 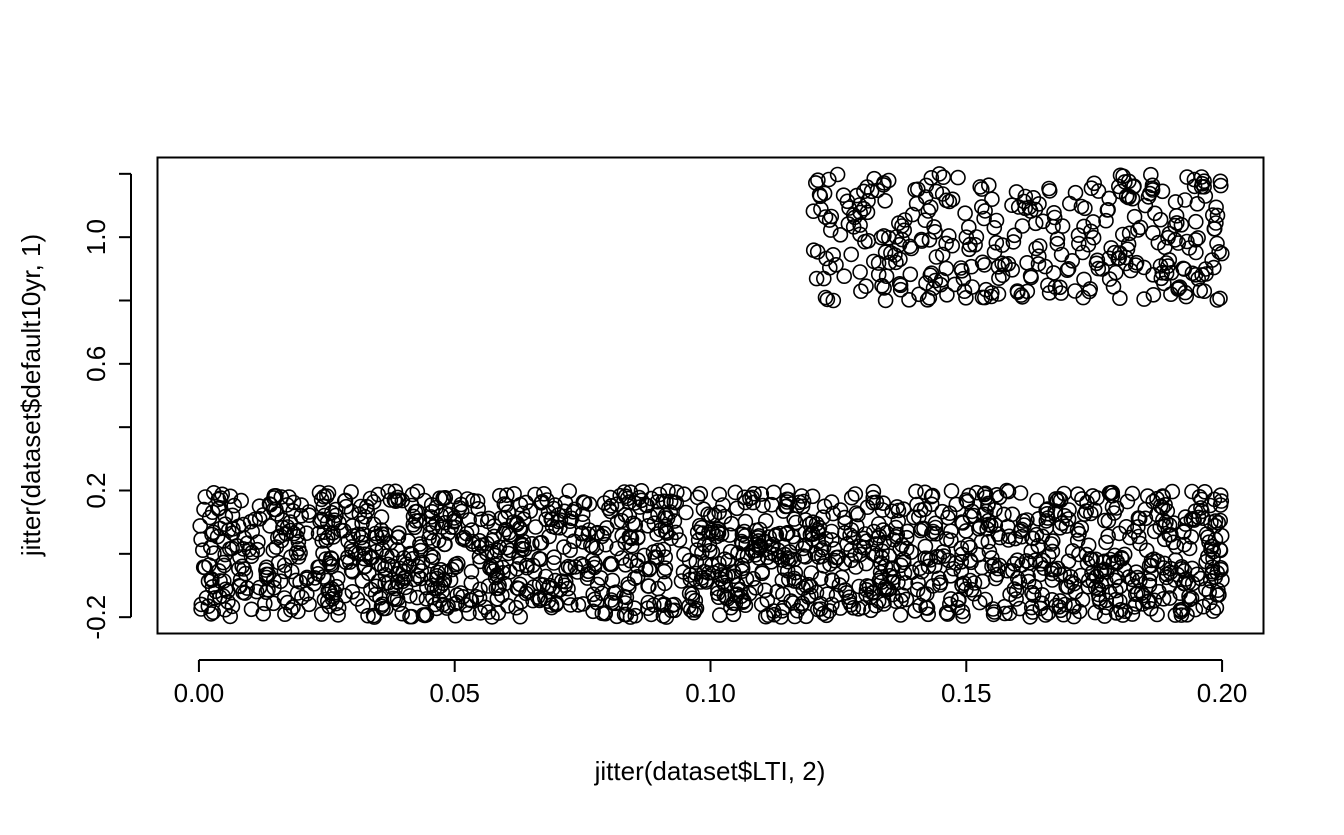 I want to click on series-group, so click(x=1017, y=237).